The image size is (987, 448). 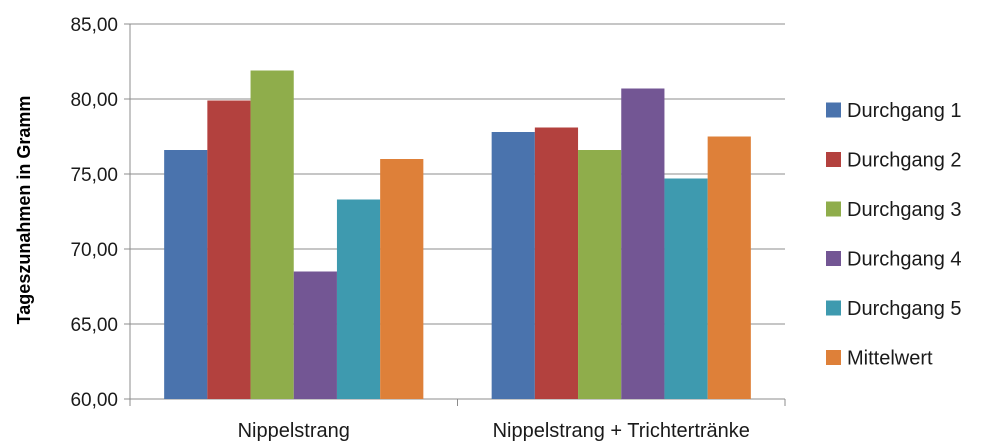 What do you see at coordinates (94, 400) in the screenshot?
I see `y-tick-label: 60,00` at bounding box center [94, 400].